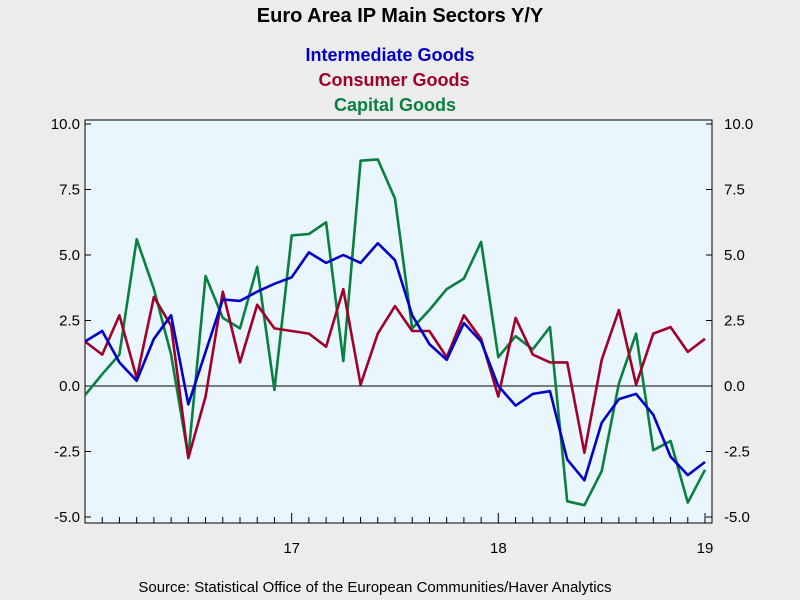 The image size is (800, 600). I want to click on y-axis-left: 10.0 7.5 5.0 2.5 0.0 -2.5 -5.0, so click(71, 321).